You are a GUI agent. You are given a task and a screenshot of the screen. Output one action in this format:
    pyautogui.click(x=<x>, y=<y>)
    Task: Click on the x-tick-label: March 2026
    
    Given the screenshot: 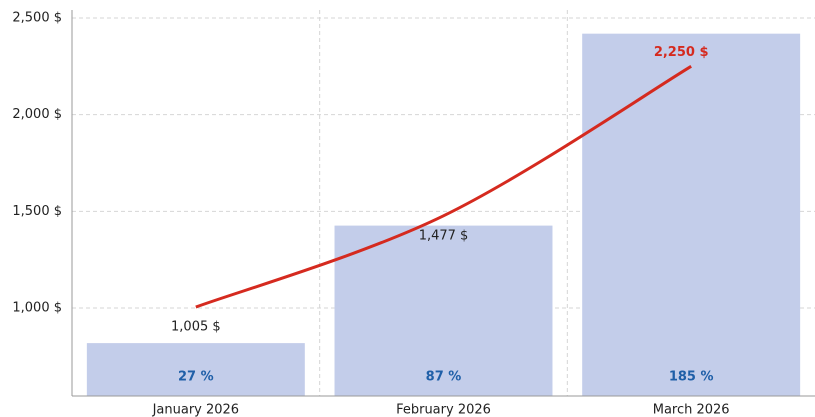 What is the action you would take?
    pyautogui.click(x=691, y=410)
    